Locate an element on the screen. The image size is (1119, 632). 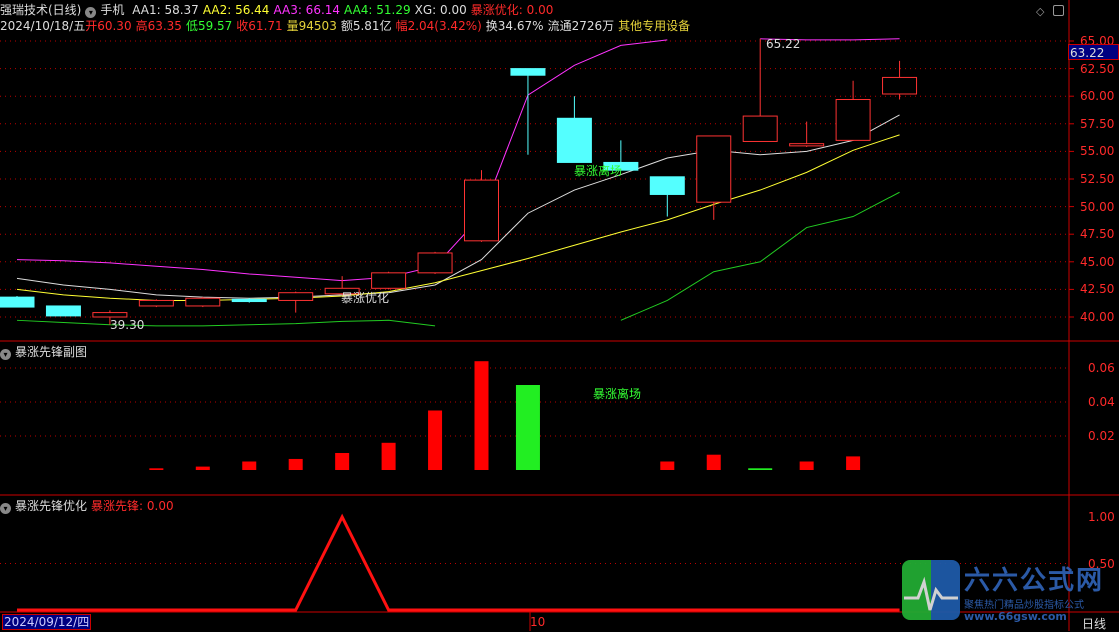
signal-buy-label: 暴涨优化 is located at coordinates (365, 298).